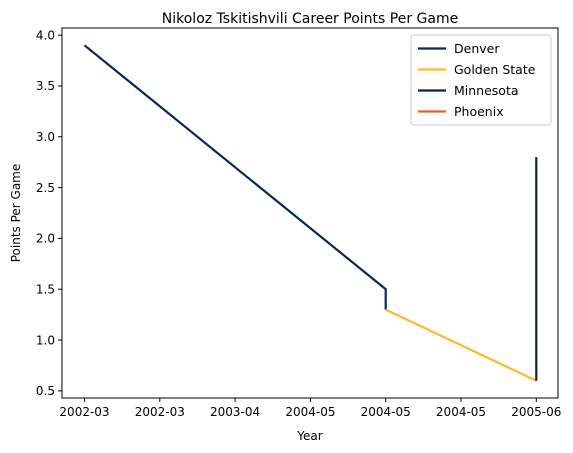 This screenshot has height=453, width=573. I want to click on y-tick-label: 3.0, so click(45, 137).